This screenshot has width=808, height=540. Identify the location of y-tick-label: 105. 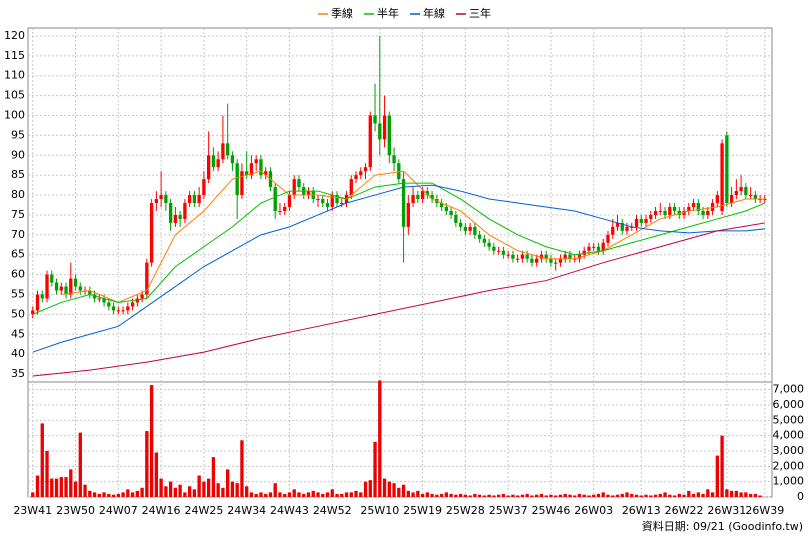
(14, 95).